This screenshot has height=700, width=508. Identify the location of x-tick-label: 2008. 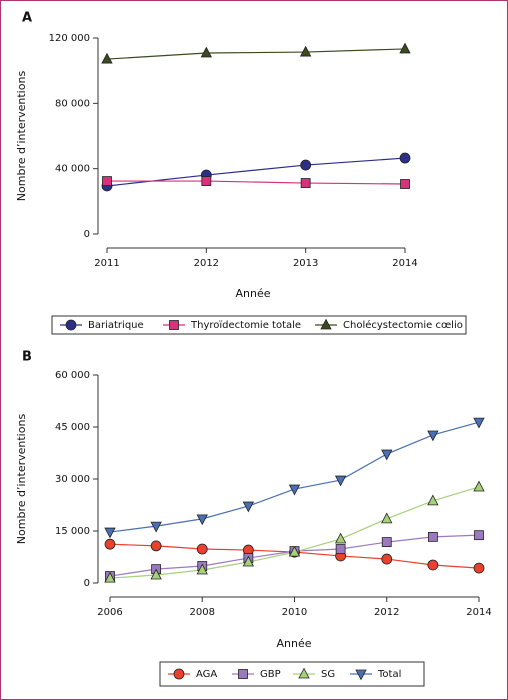
(202, 612).